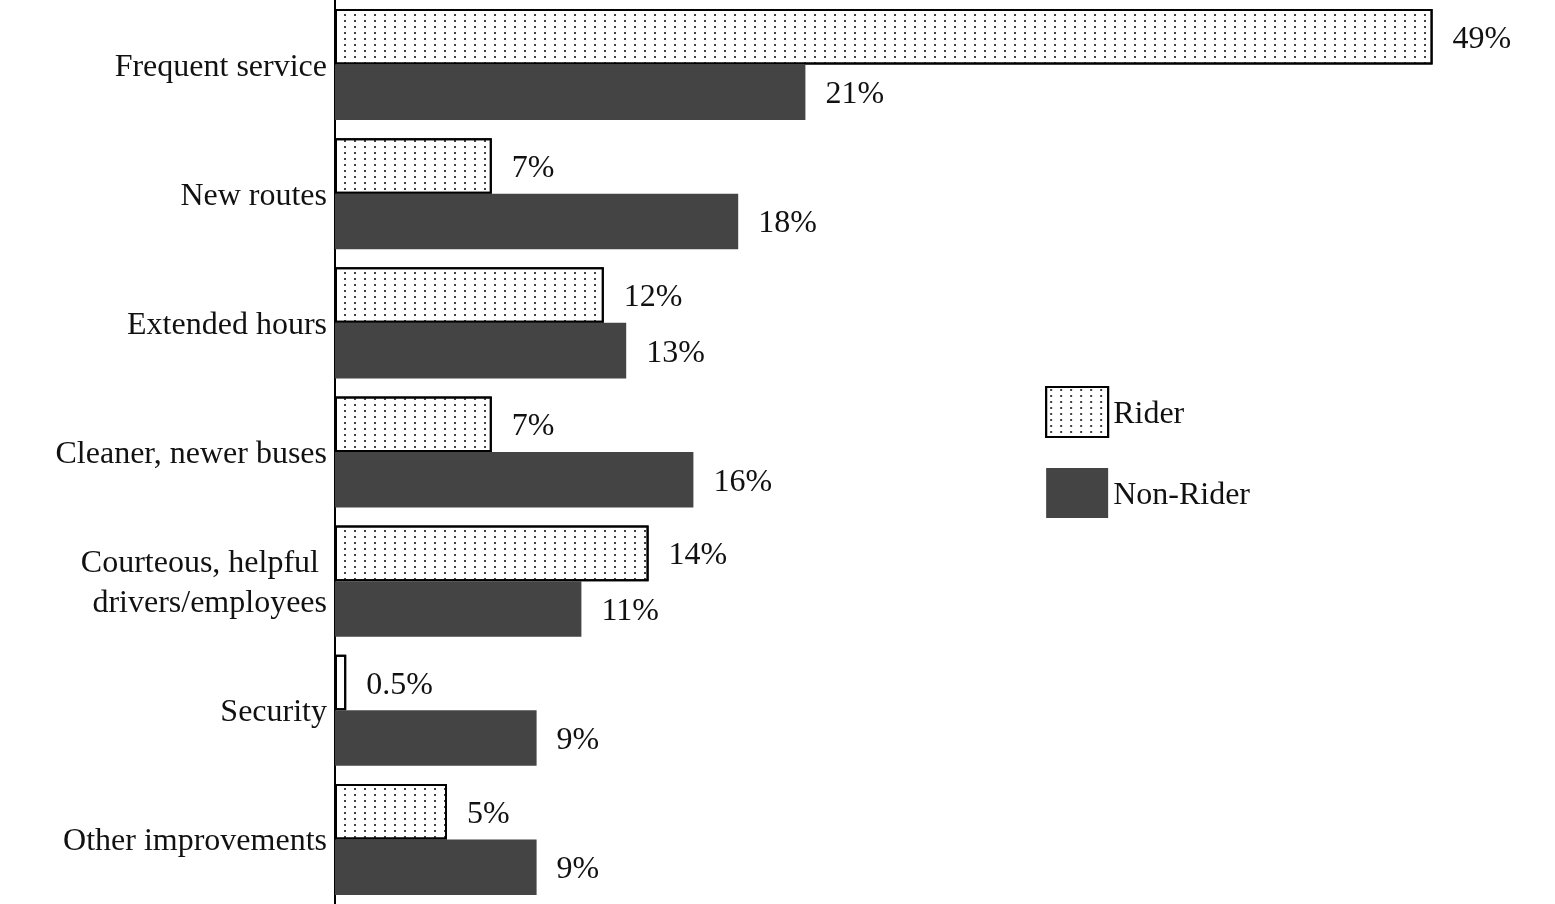 This screenshot has height=904, width=1555. I want to click on y-tick-label: Extended hours, so click(227, 322).